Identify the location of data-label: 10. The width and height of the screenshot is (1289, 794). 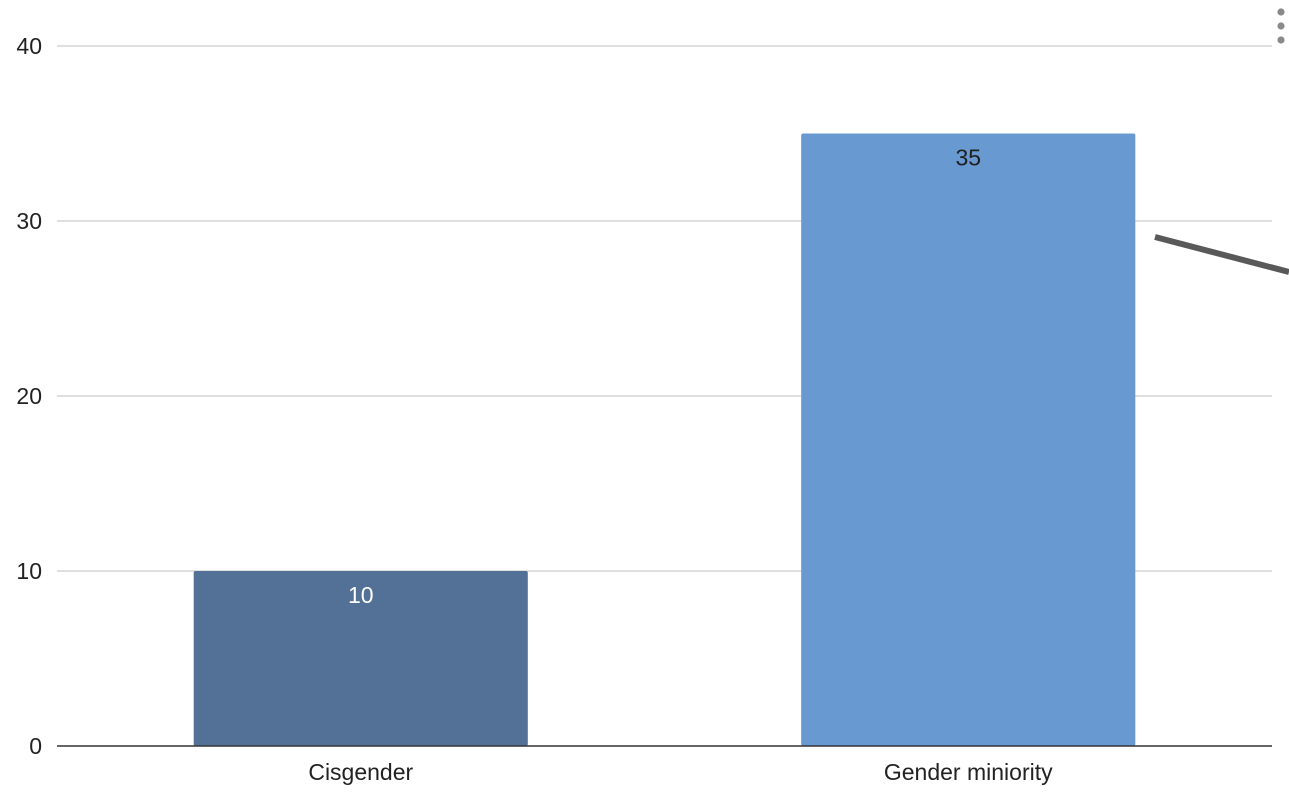
(361, 595).